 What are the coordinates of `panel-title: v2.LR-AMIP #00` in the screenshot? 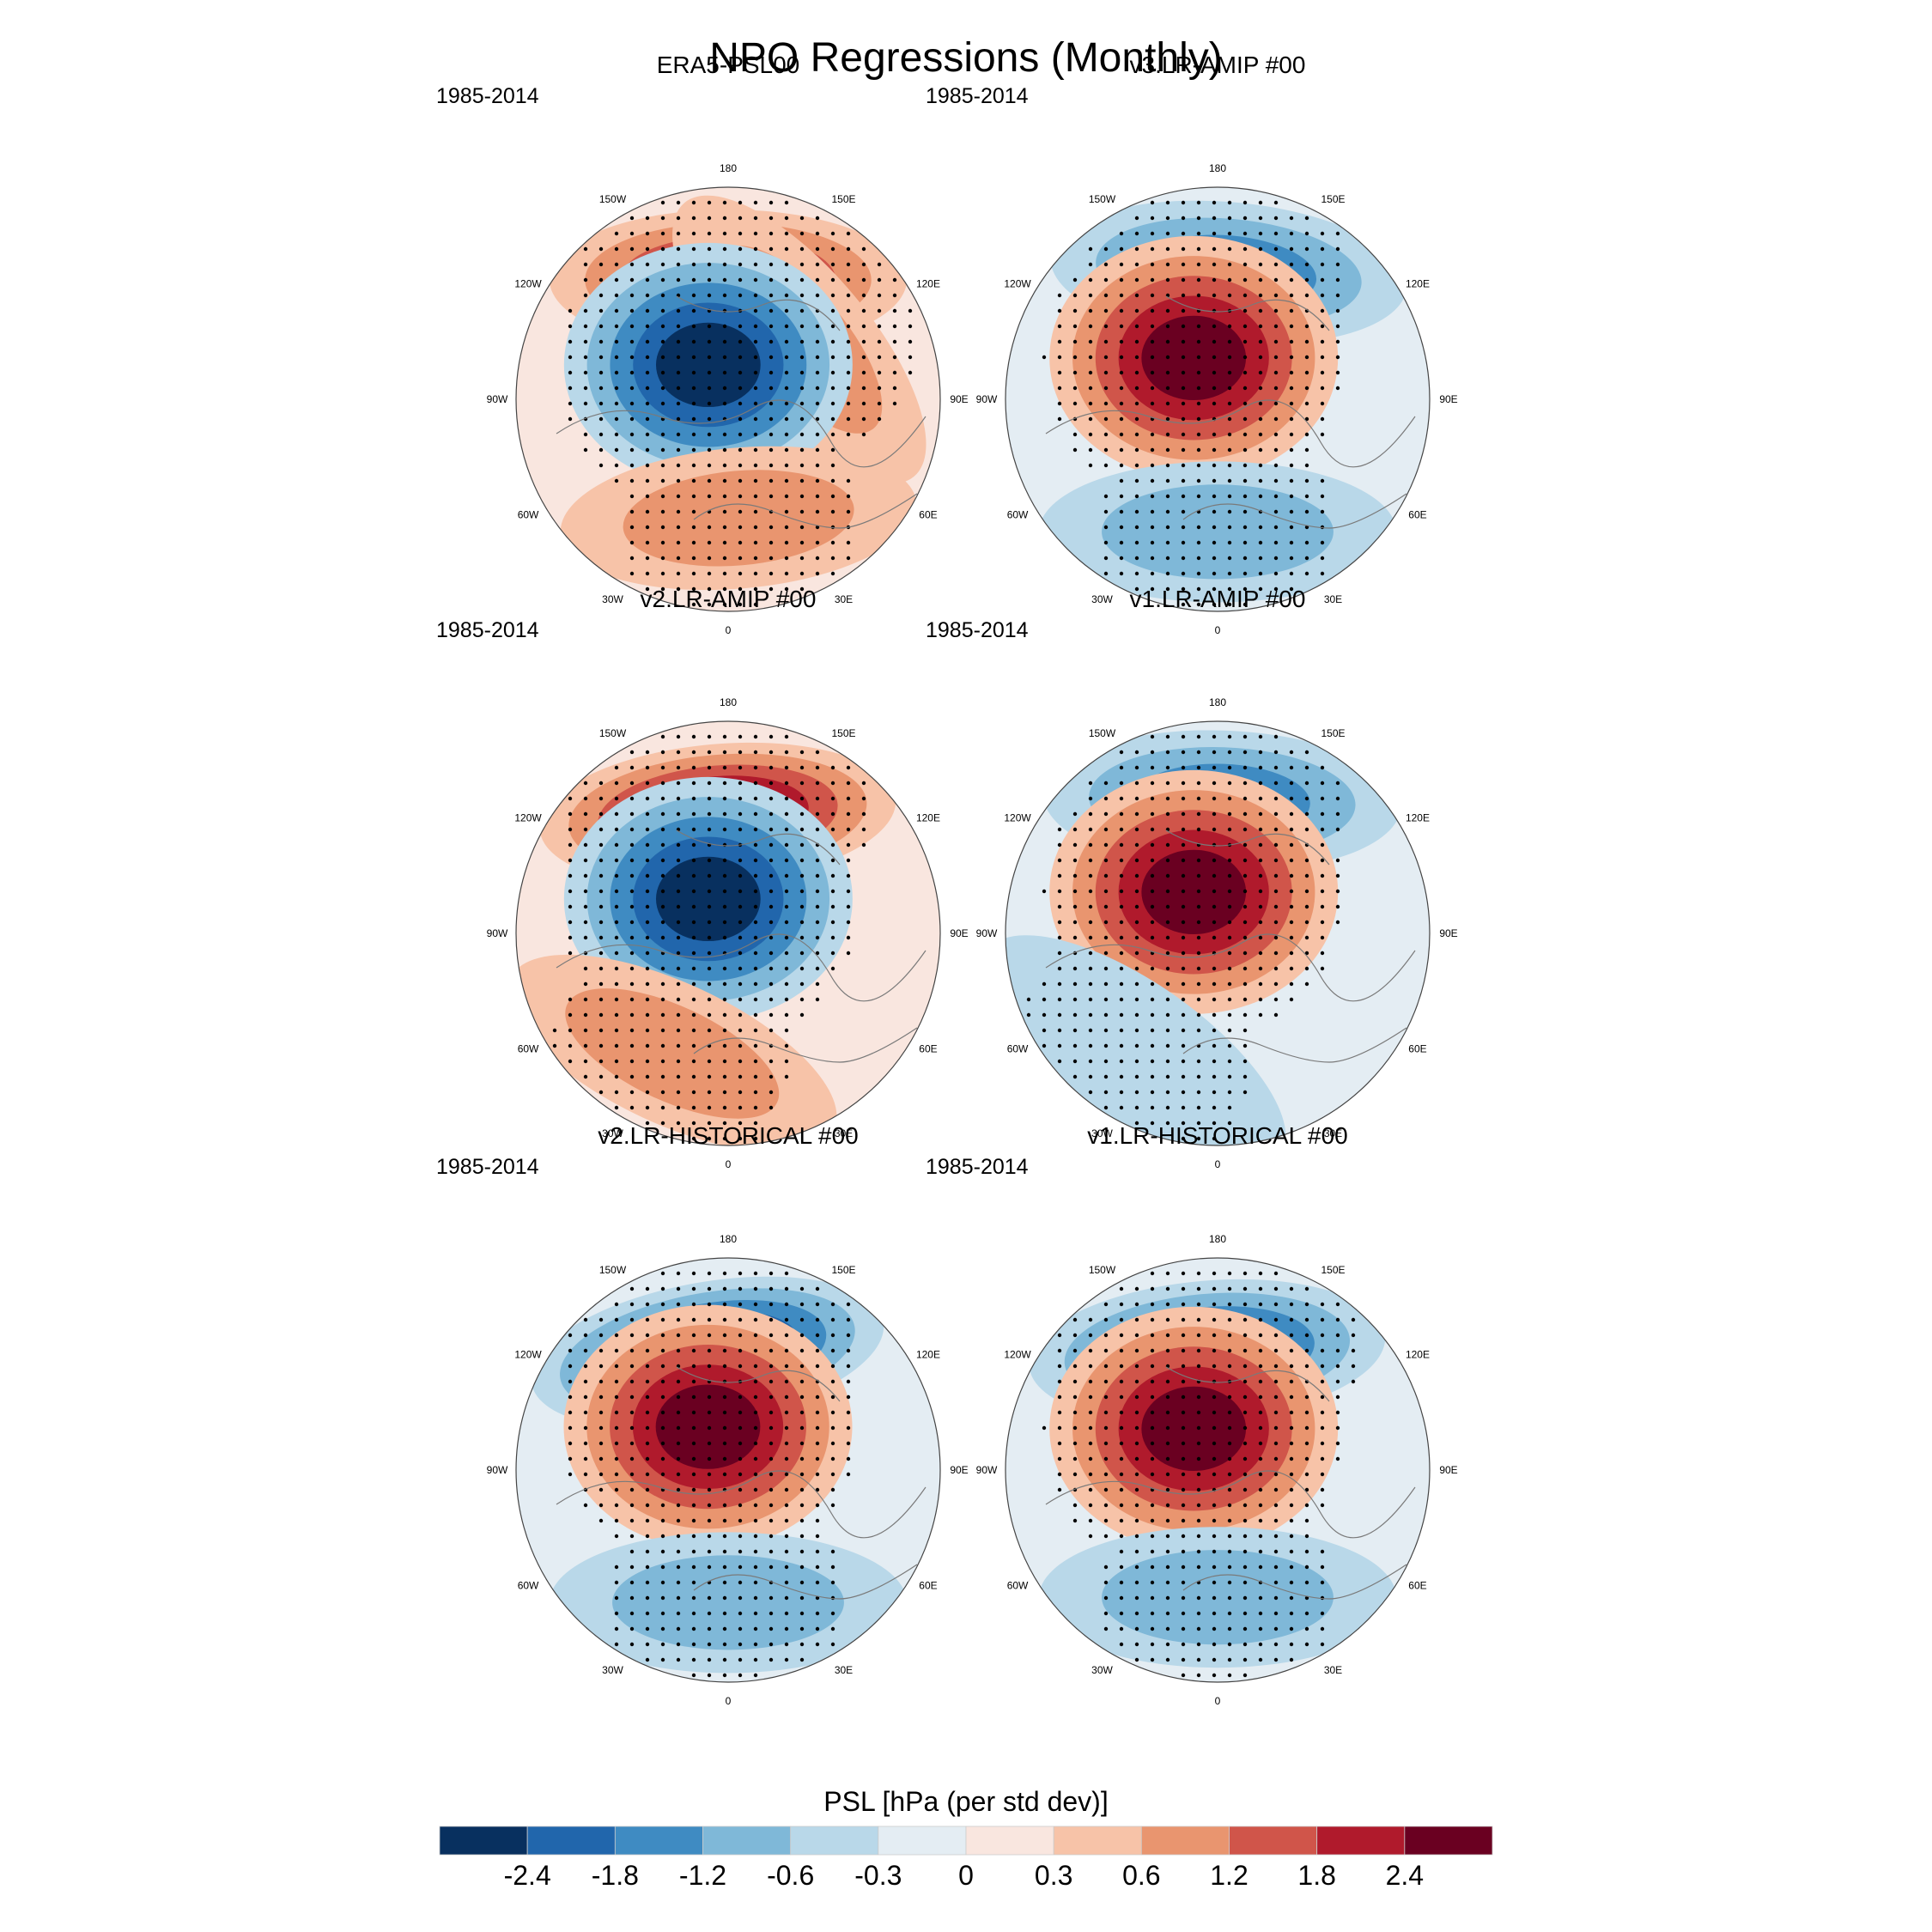 It's located at (728, 599).